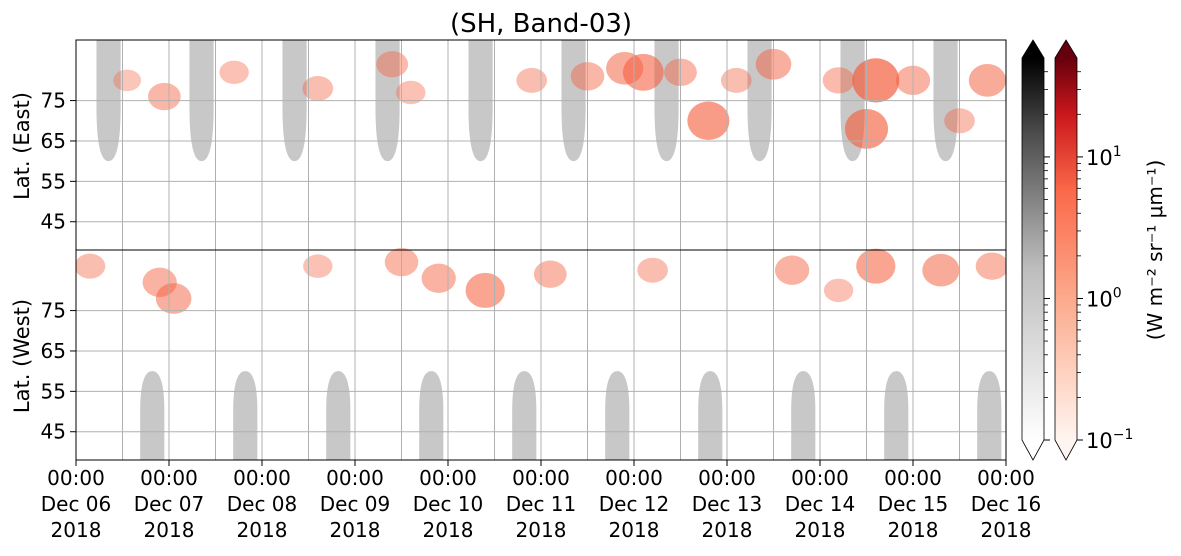 Image resolution: width=1181 pixels, height=556 pixels. What do you see at coordinates (541, 24) in the screenshot?
I see `chart-title: (SH, Band-03)` at bounding box center [541, 24].